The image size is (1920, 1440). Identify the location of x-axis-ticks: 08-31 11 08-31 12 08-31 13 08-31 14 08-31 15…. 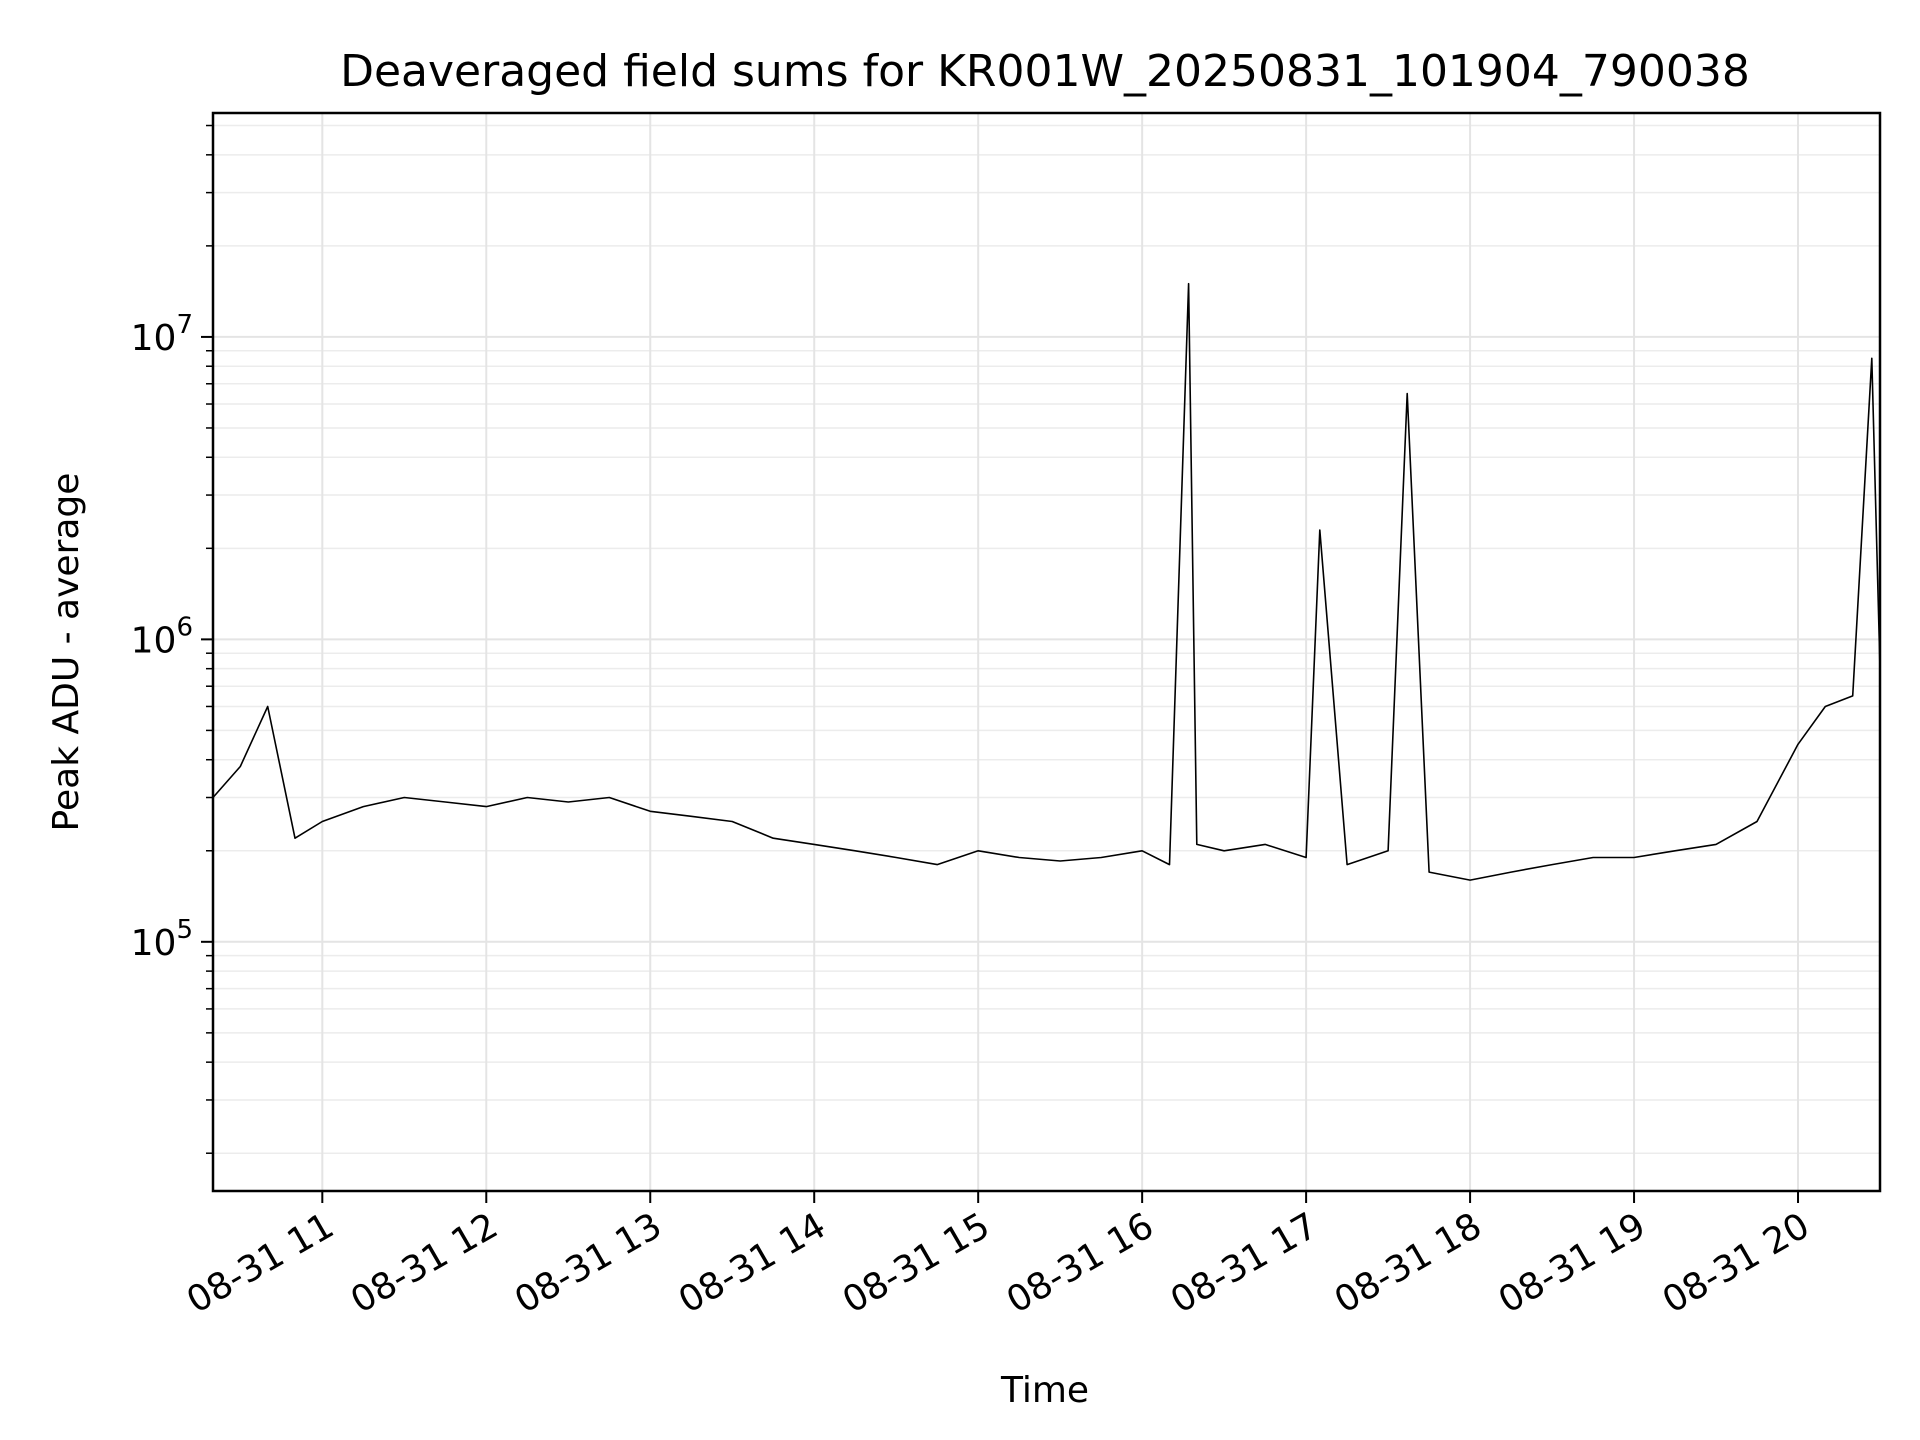
(998, 1256).